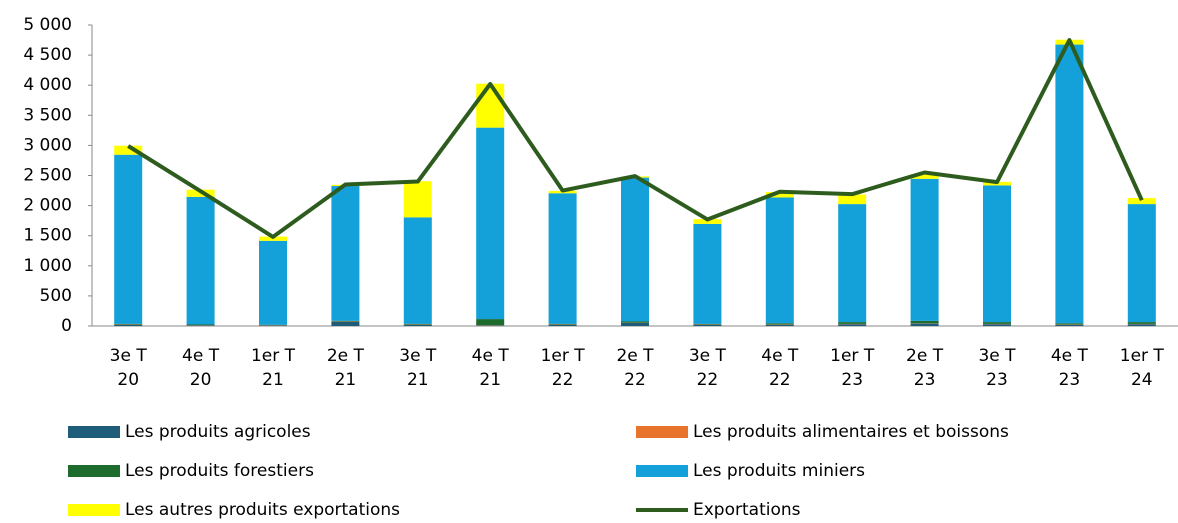 Image resolution: width=1178 pixels, height=523 pixels. I want to click on y-tick-label: 2 000, so click(47, 206).